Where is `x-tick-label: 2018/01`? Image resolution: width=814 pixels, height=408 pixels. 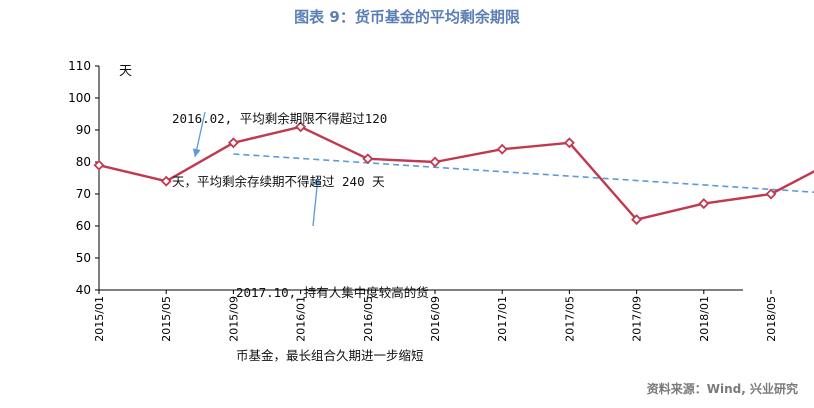
x-tick-label: 2018/01 is located at coordinates (704, 319).